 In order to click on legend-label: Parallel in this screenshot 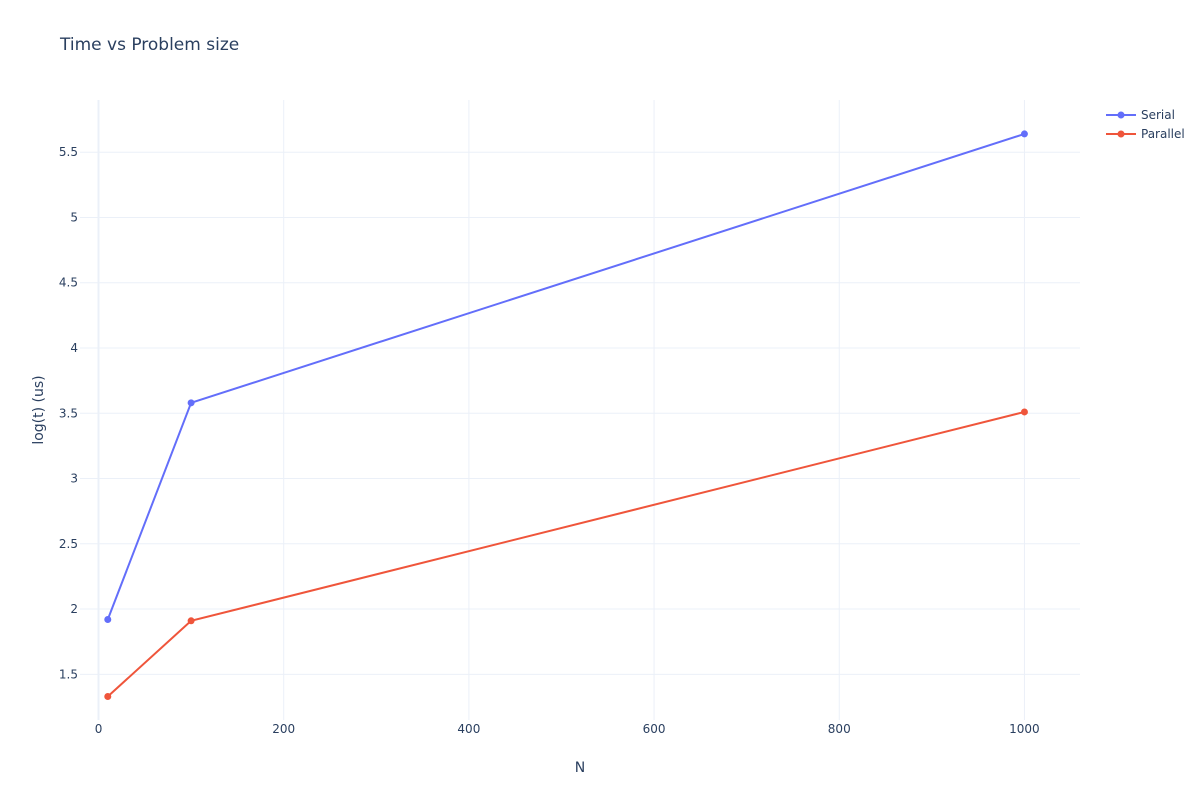, I will do `click(1163, 134)`.